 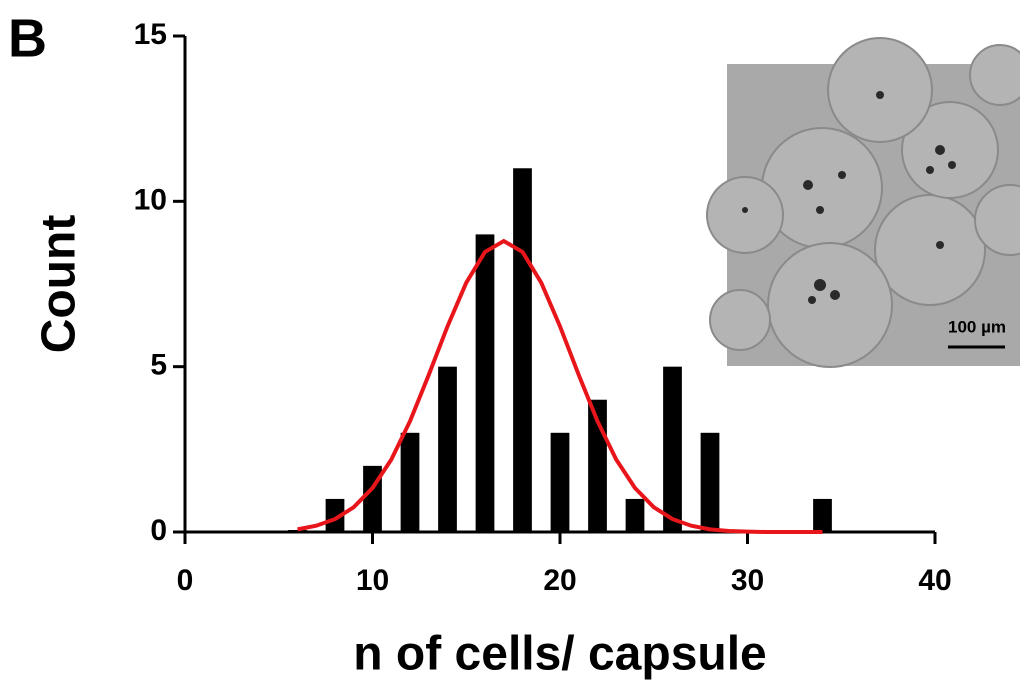 I want to click on inset-image: 100 µm, so click(x=863, y=202).